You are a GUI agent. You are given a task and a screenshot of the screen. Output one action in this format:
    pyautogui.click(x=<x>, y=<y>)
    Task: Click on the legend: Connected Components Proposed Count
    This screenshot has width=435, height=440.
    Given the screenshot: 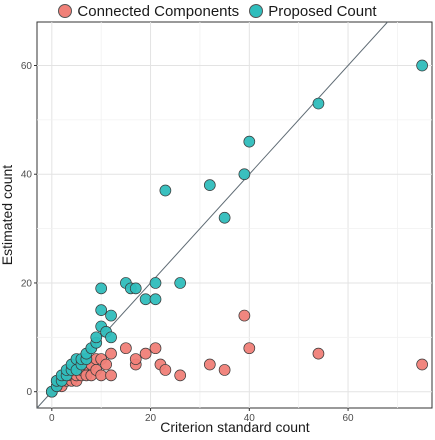 What is the action you would take?
    pyautogui.click(x=217, y=11)
    